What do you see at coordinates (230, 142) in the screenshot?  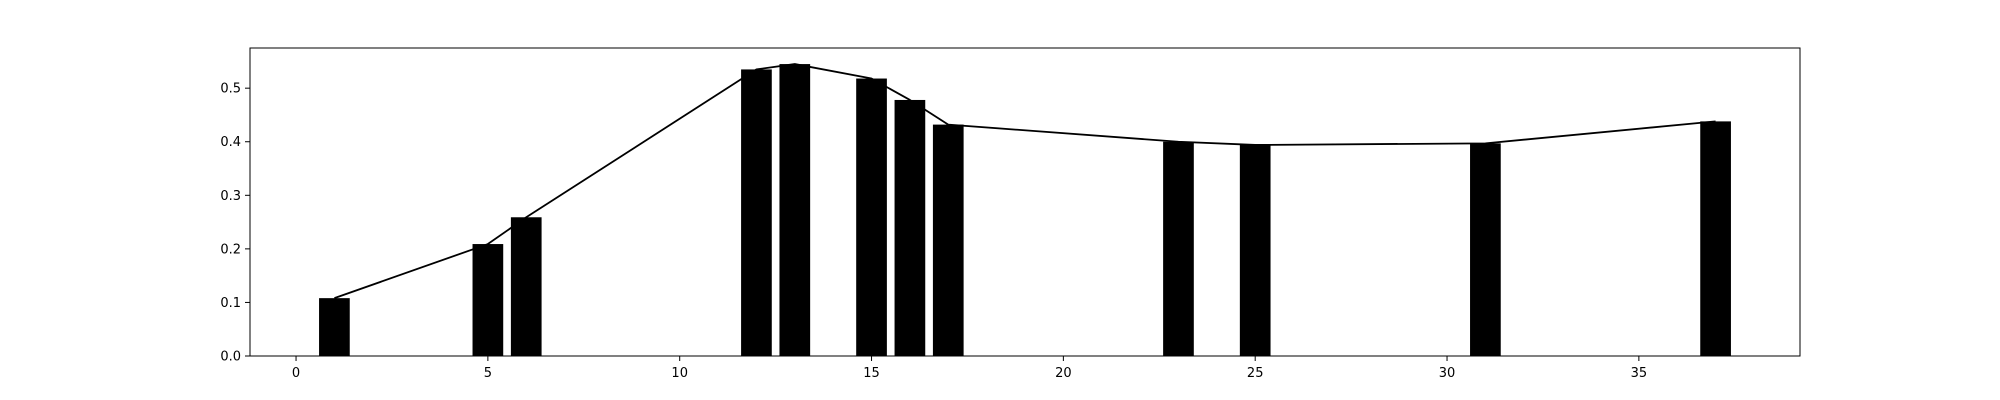 I see `y-tick-label: 0.4` at bounding box center [230, 142].